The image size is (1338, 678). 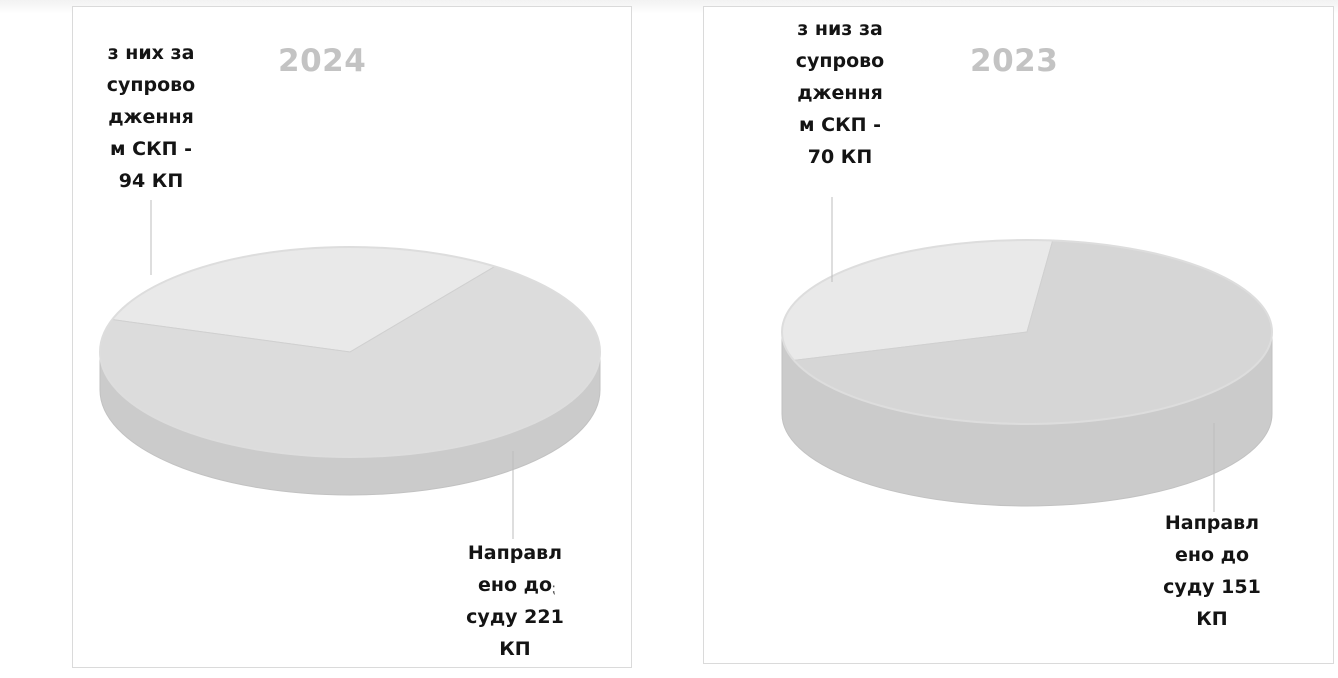 What do you see at coordinates (151, 117) in the screenshot?
I see `label-skp-2024: з них за супрово дження м СКП - 94 КП` at bounding box center [151, 117].